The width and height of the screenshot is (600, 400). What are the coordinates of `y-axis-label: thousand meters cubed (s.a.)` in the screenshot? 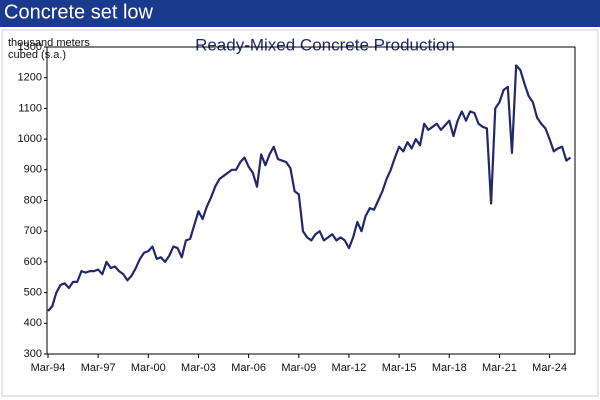 It's located at (49, 49).